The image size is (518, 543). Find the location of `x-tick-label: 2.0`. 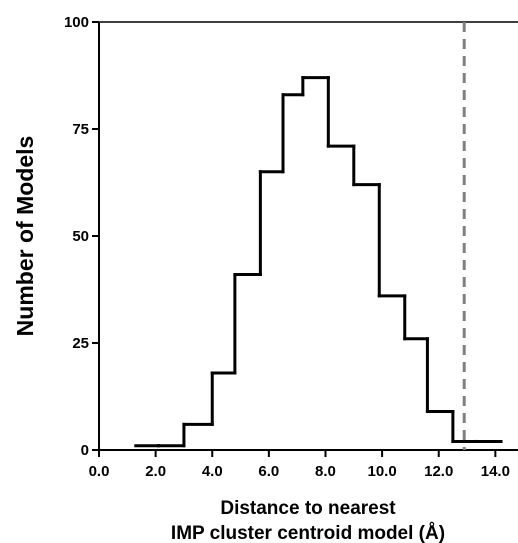

x-tick-label: 2.0 is located at coordinates (155, 471).